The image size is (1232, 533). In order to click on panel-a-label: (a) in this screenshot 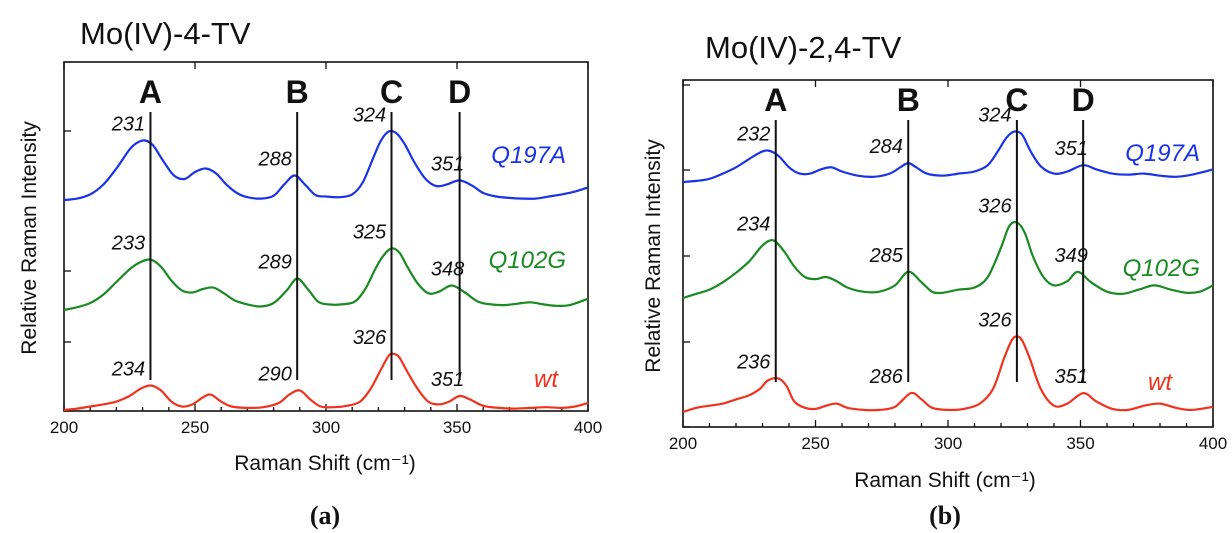, I will do `click(325, 515)`.